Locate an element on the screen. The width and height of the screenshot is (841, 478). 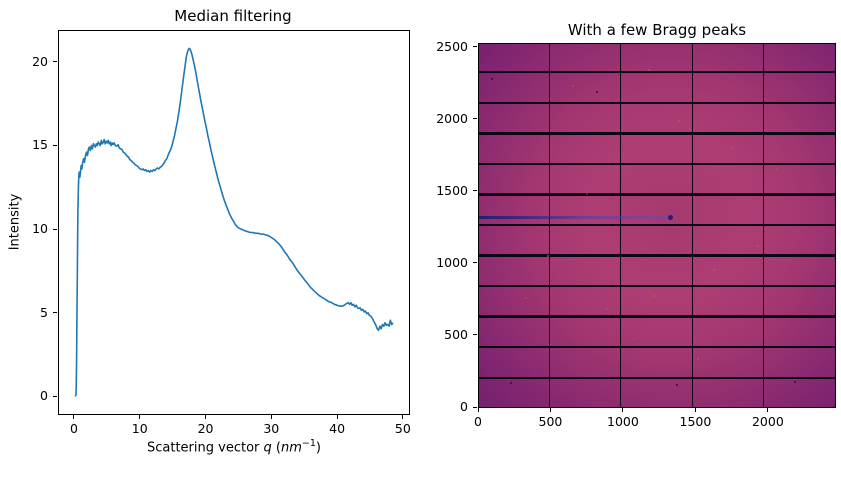
y-tick-label: 2000 is located at coordinates (452, 118).